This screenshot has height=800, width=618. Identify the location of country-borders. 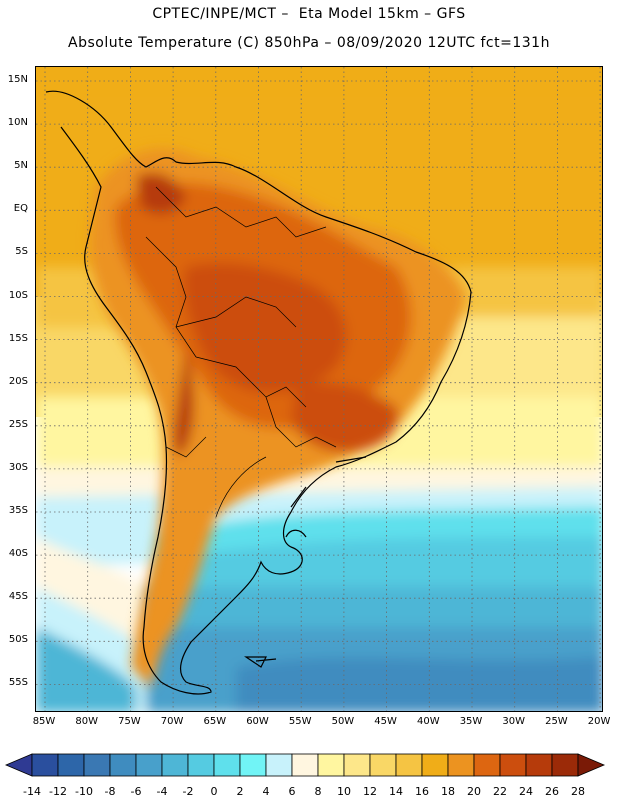
(241, 352).